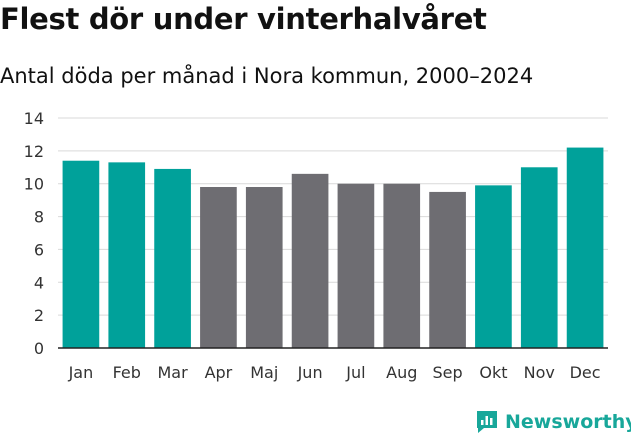  I want to click on y-tick-label: 10, so click(34, 184).